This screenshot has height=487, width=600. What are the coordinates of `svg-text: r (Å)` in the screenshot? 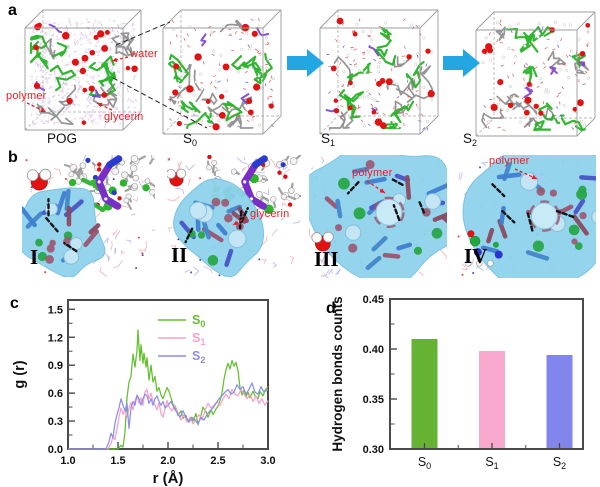 It's located at (168, 478).